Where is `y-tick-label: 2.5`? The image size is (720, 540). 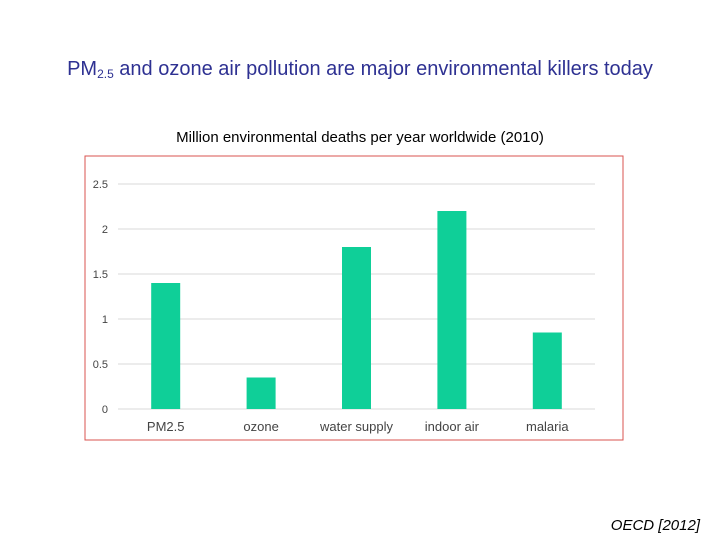
y-tick-label: 2.5 is located at coordinates (100, 185).